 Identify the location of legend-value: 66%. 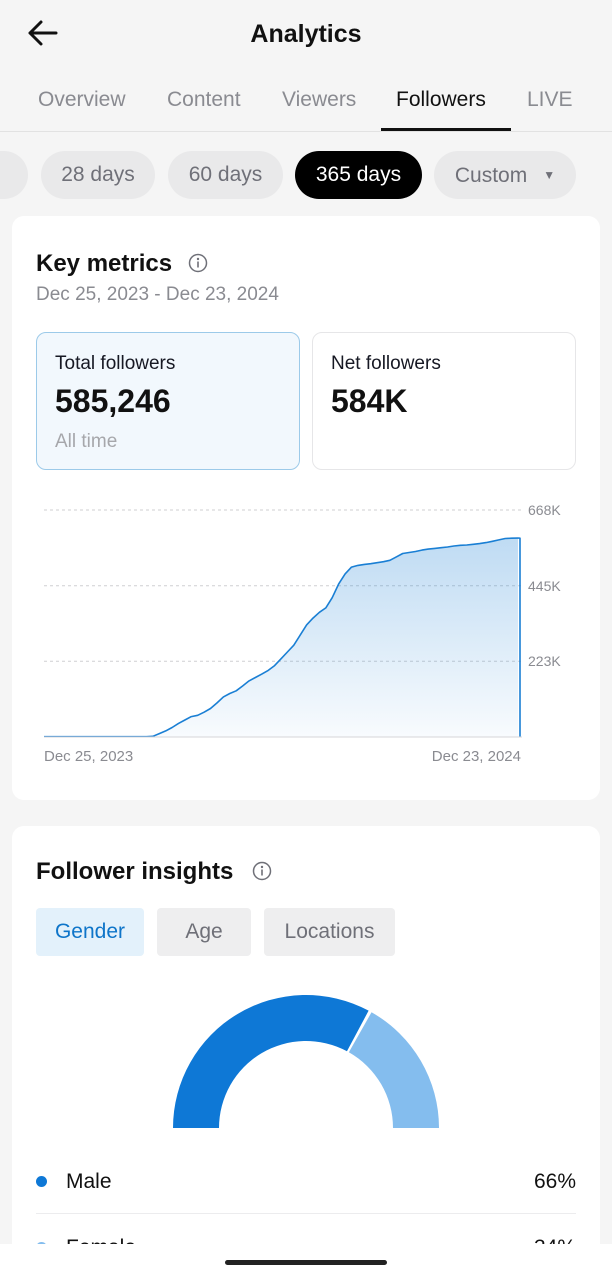
(554, 1181).